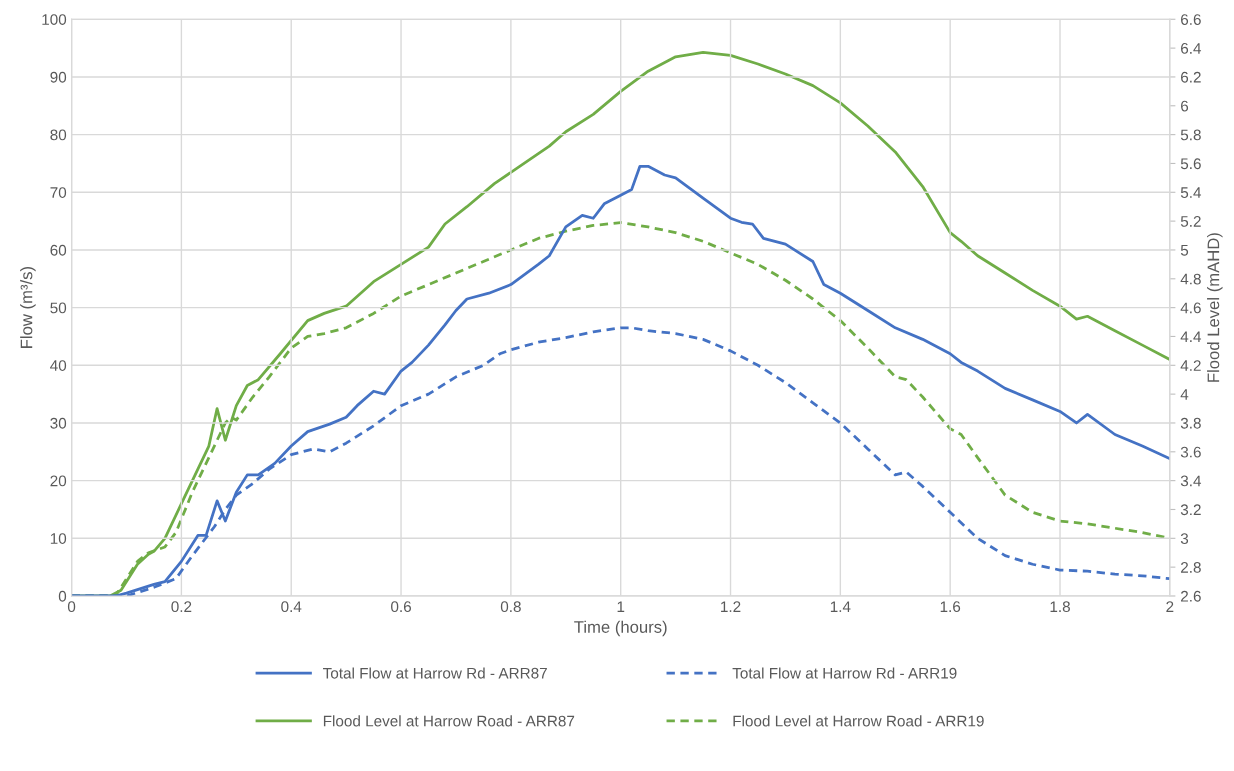  I want to click on y-tick-label: 50, so click(58, 308).